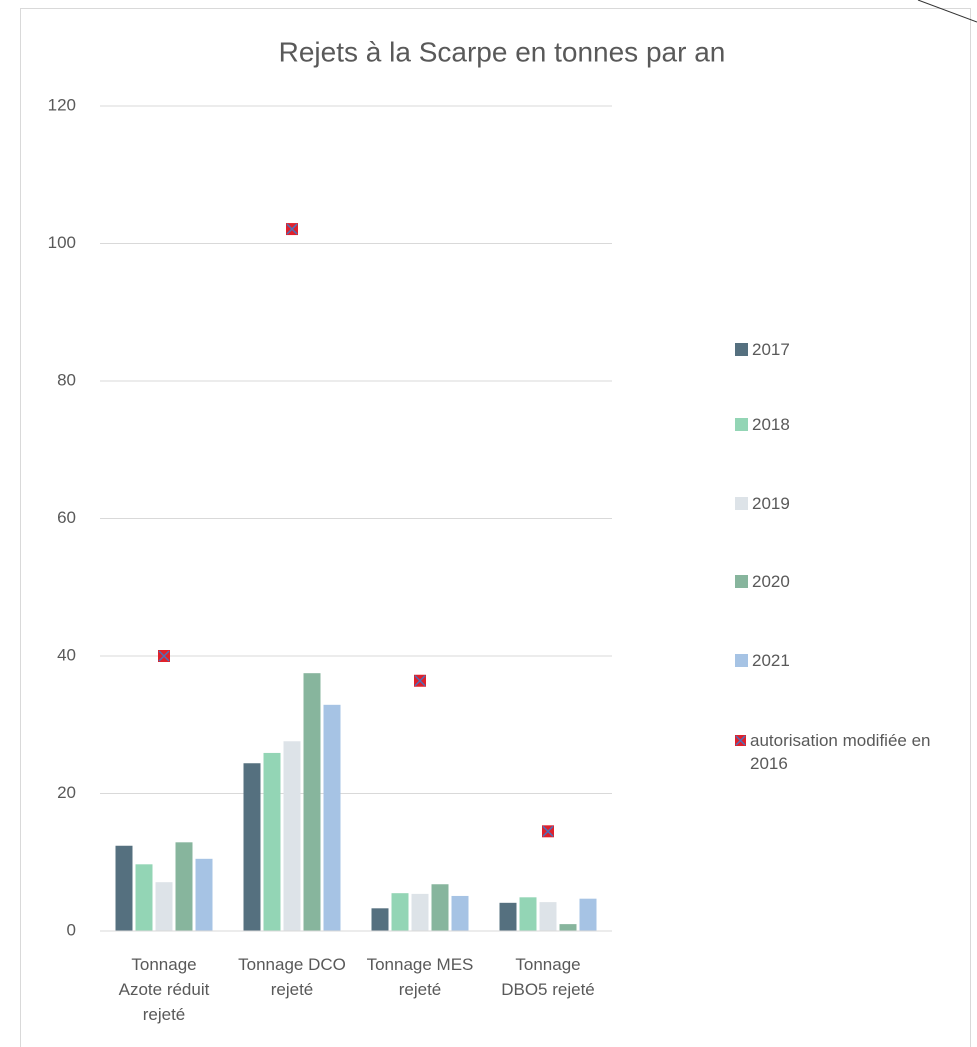 This screenshot has width=977, height=1047. I want to click on x-tick-label: Tonnage MES rejeté, so click(420, 977).